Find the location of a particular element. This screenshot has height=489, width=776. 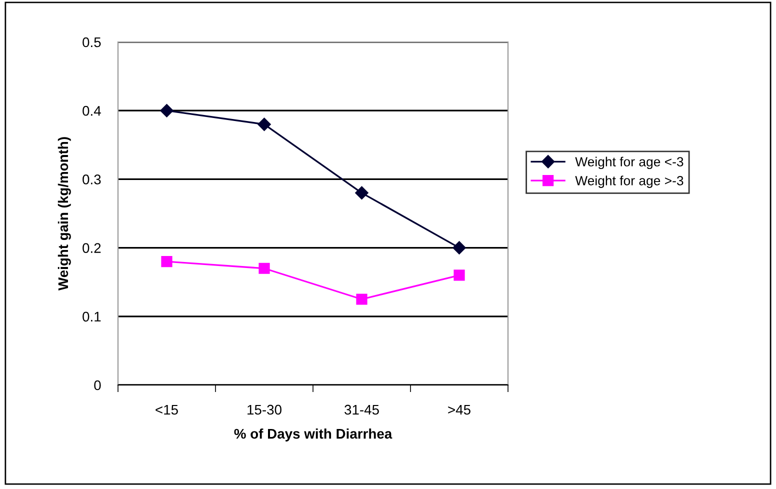

legend-label: Weight for age <-3 is located at coordinates (629, 163).